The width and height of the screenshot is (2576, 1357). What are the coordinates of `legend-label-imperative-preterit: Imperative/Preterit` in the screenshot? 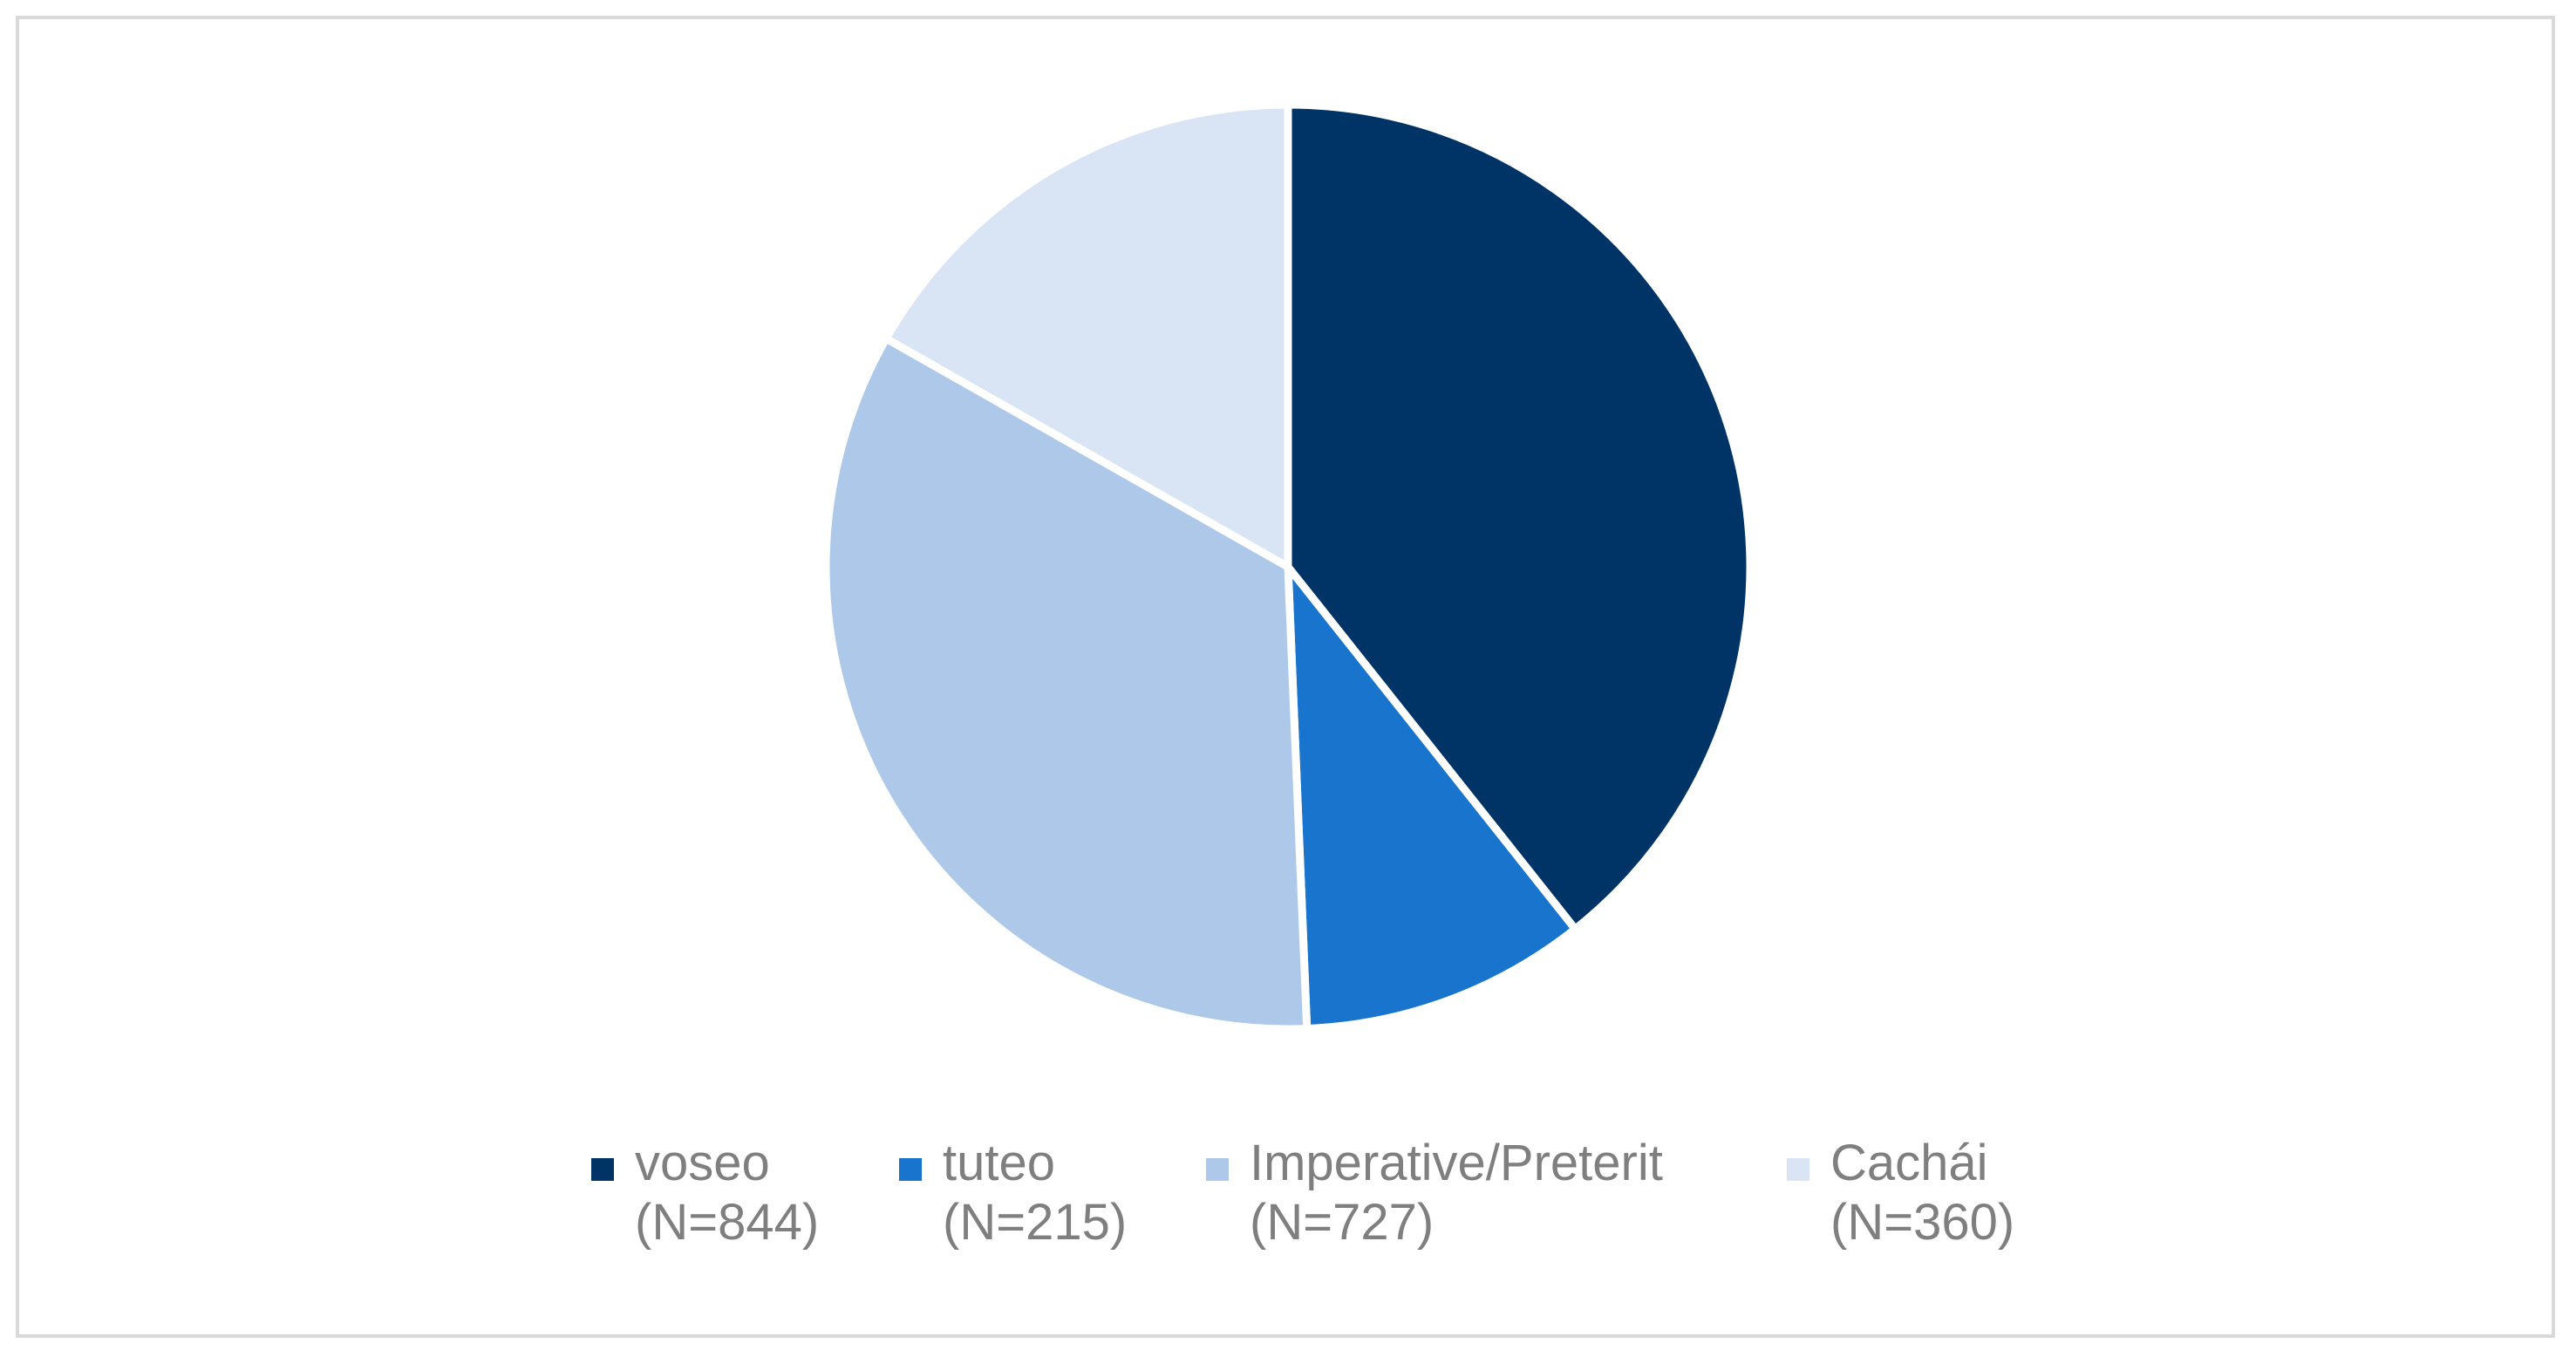 It's located at (1457, 1163).